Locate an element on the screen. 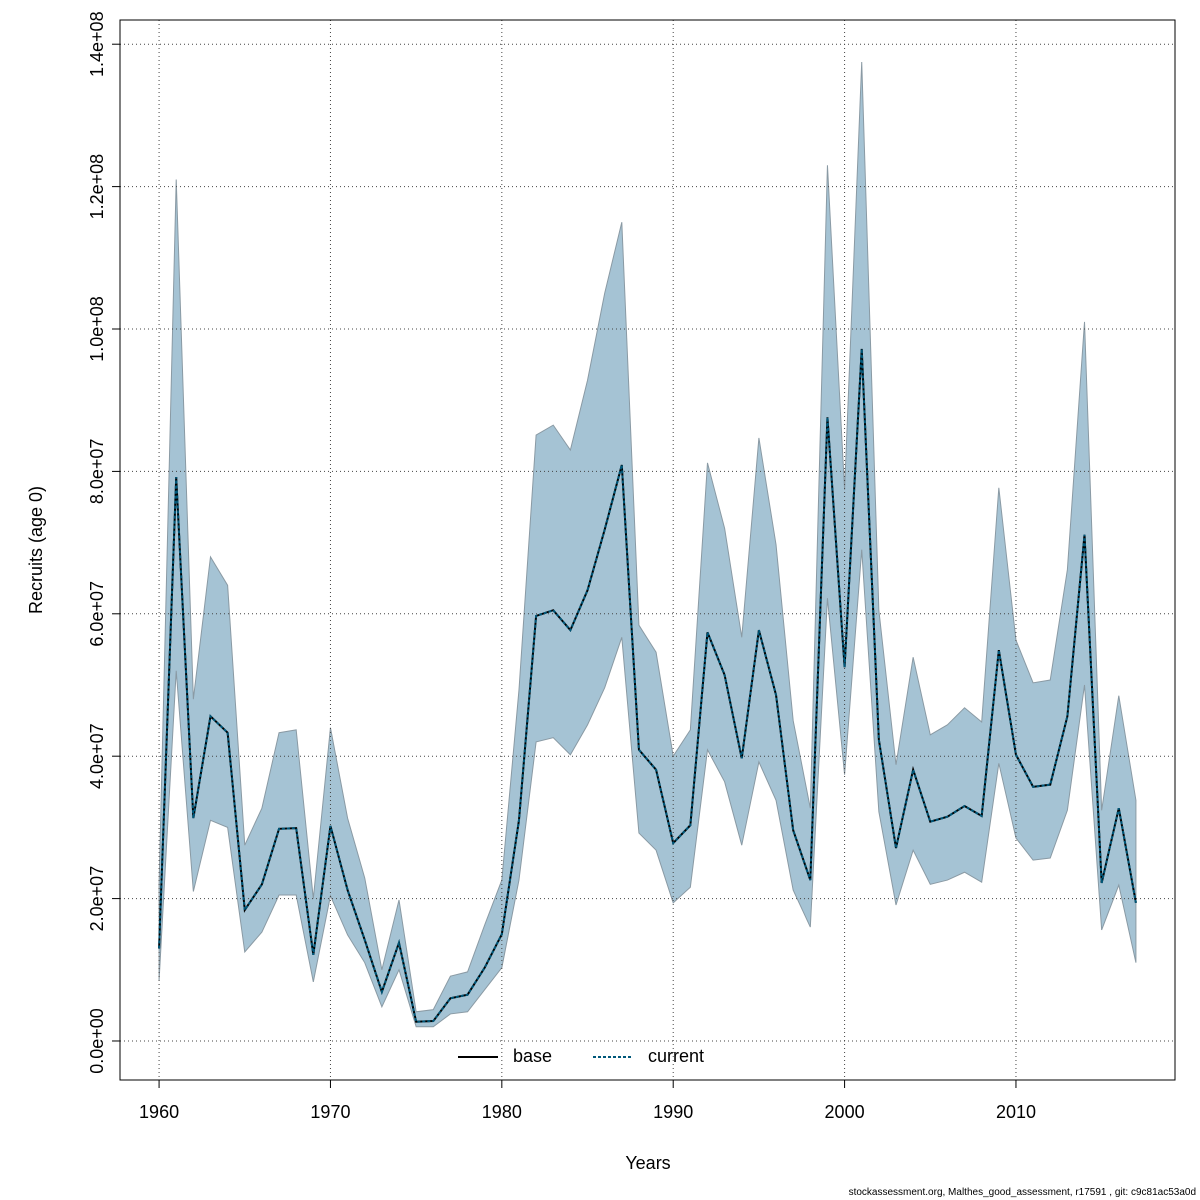 Image resolution: width=1200 pixels, height=1200 pixels. x-tick-label: 1980 is located at coordinates (502, 1112).